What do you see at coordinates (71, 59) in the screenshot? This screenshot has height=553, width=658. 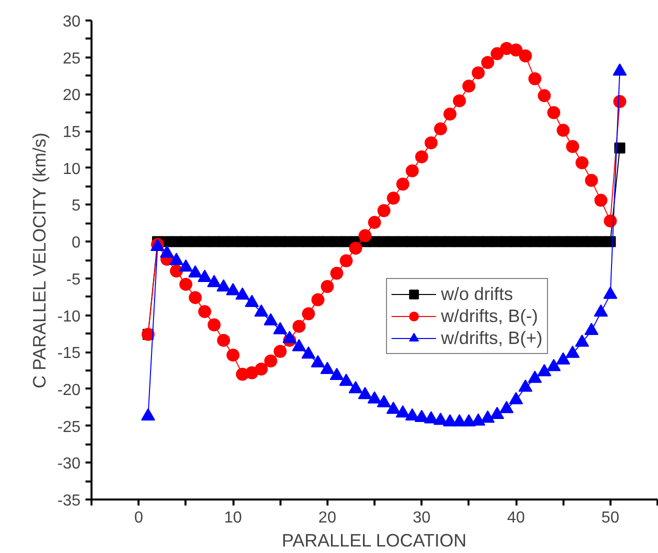 I see `y-tick-label: 25` at bounding box center [71, 59].